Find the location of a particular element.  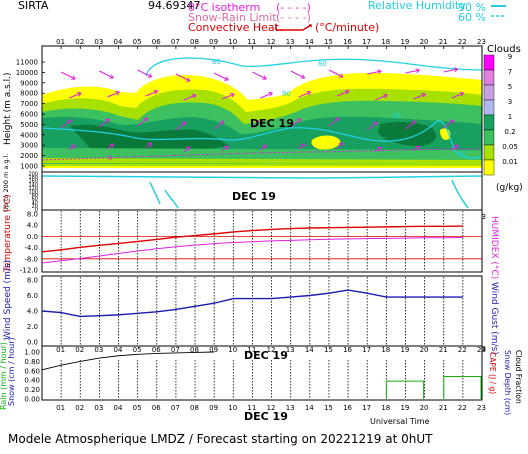

precip-x-tick-top: 20 is located at coordinates (424, 350).